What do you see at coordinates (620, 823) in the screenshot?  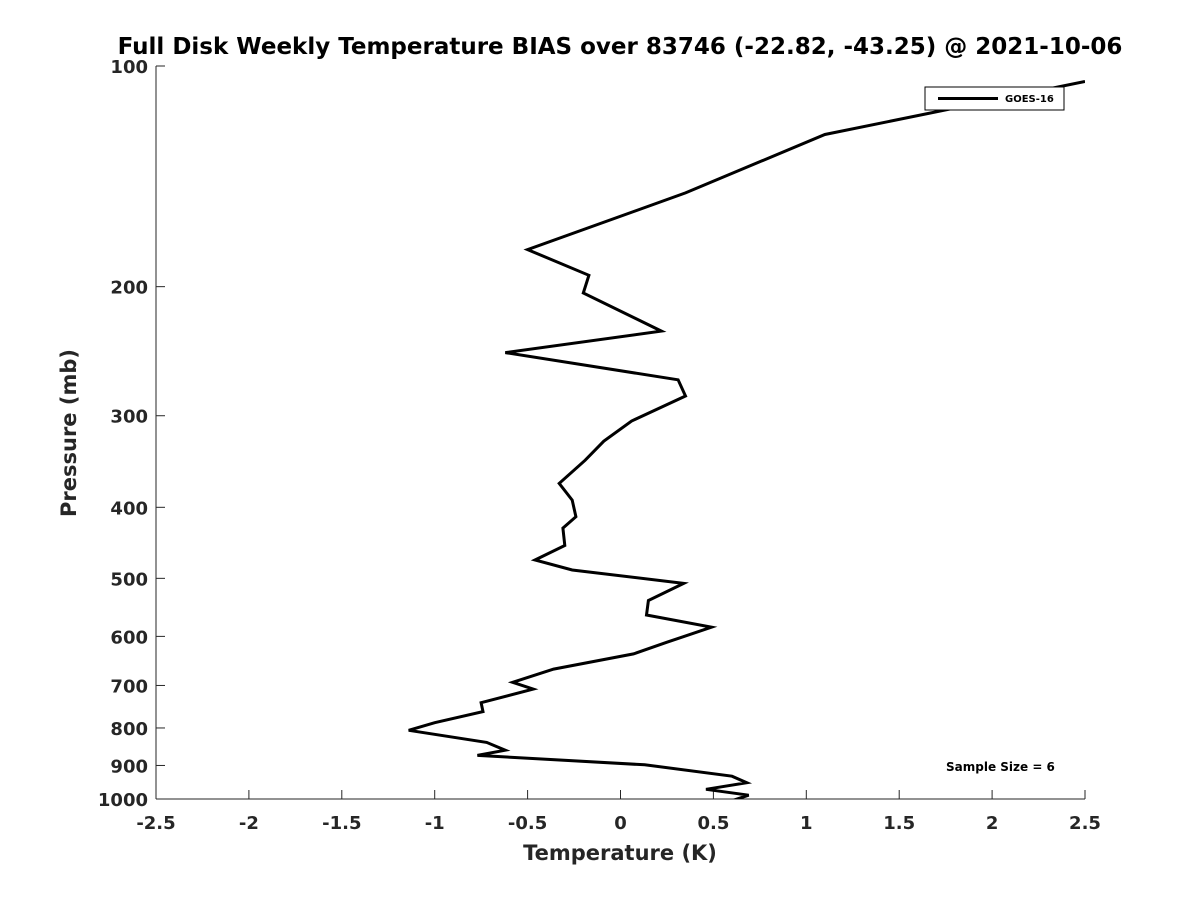 I see `x-tick-label: 0` at bounding box center [620, 823].